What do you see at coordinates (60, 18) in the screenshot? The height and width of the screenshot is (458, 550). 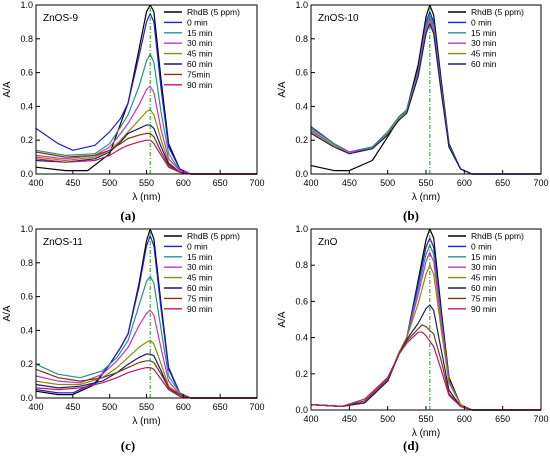 I see `sample-label: ZnOS-9` at bounding box center [60, 18].